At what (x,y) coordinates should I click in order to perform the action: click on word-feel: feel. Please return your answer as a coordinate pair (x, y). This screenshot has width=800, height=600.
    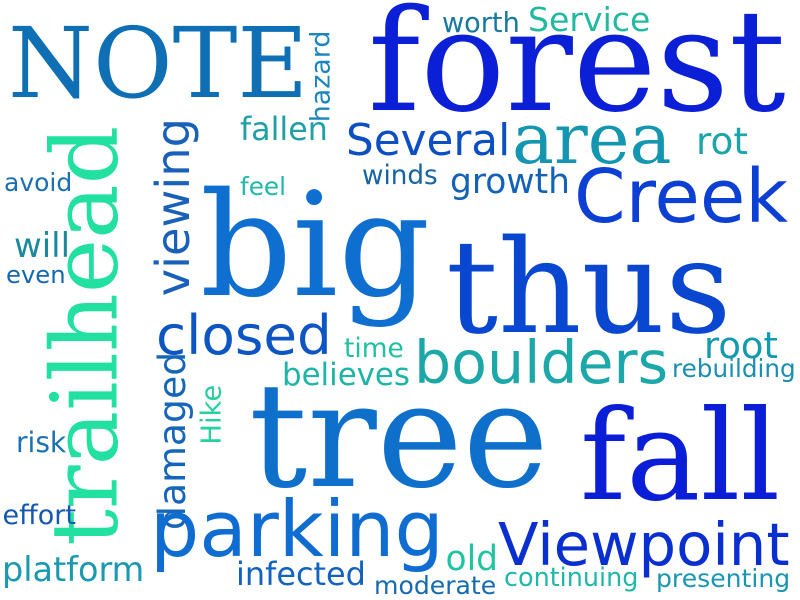
    Looking at the image, I should click on (263, 186).